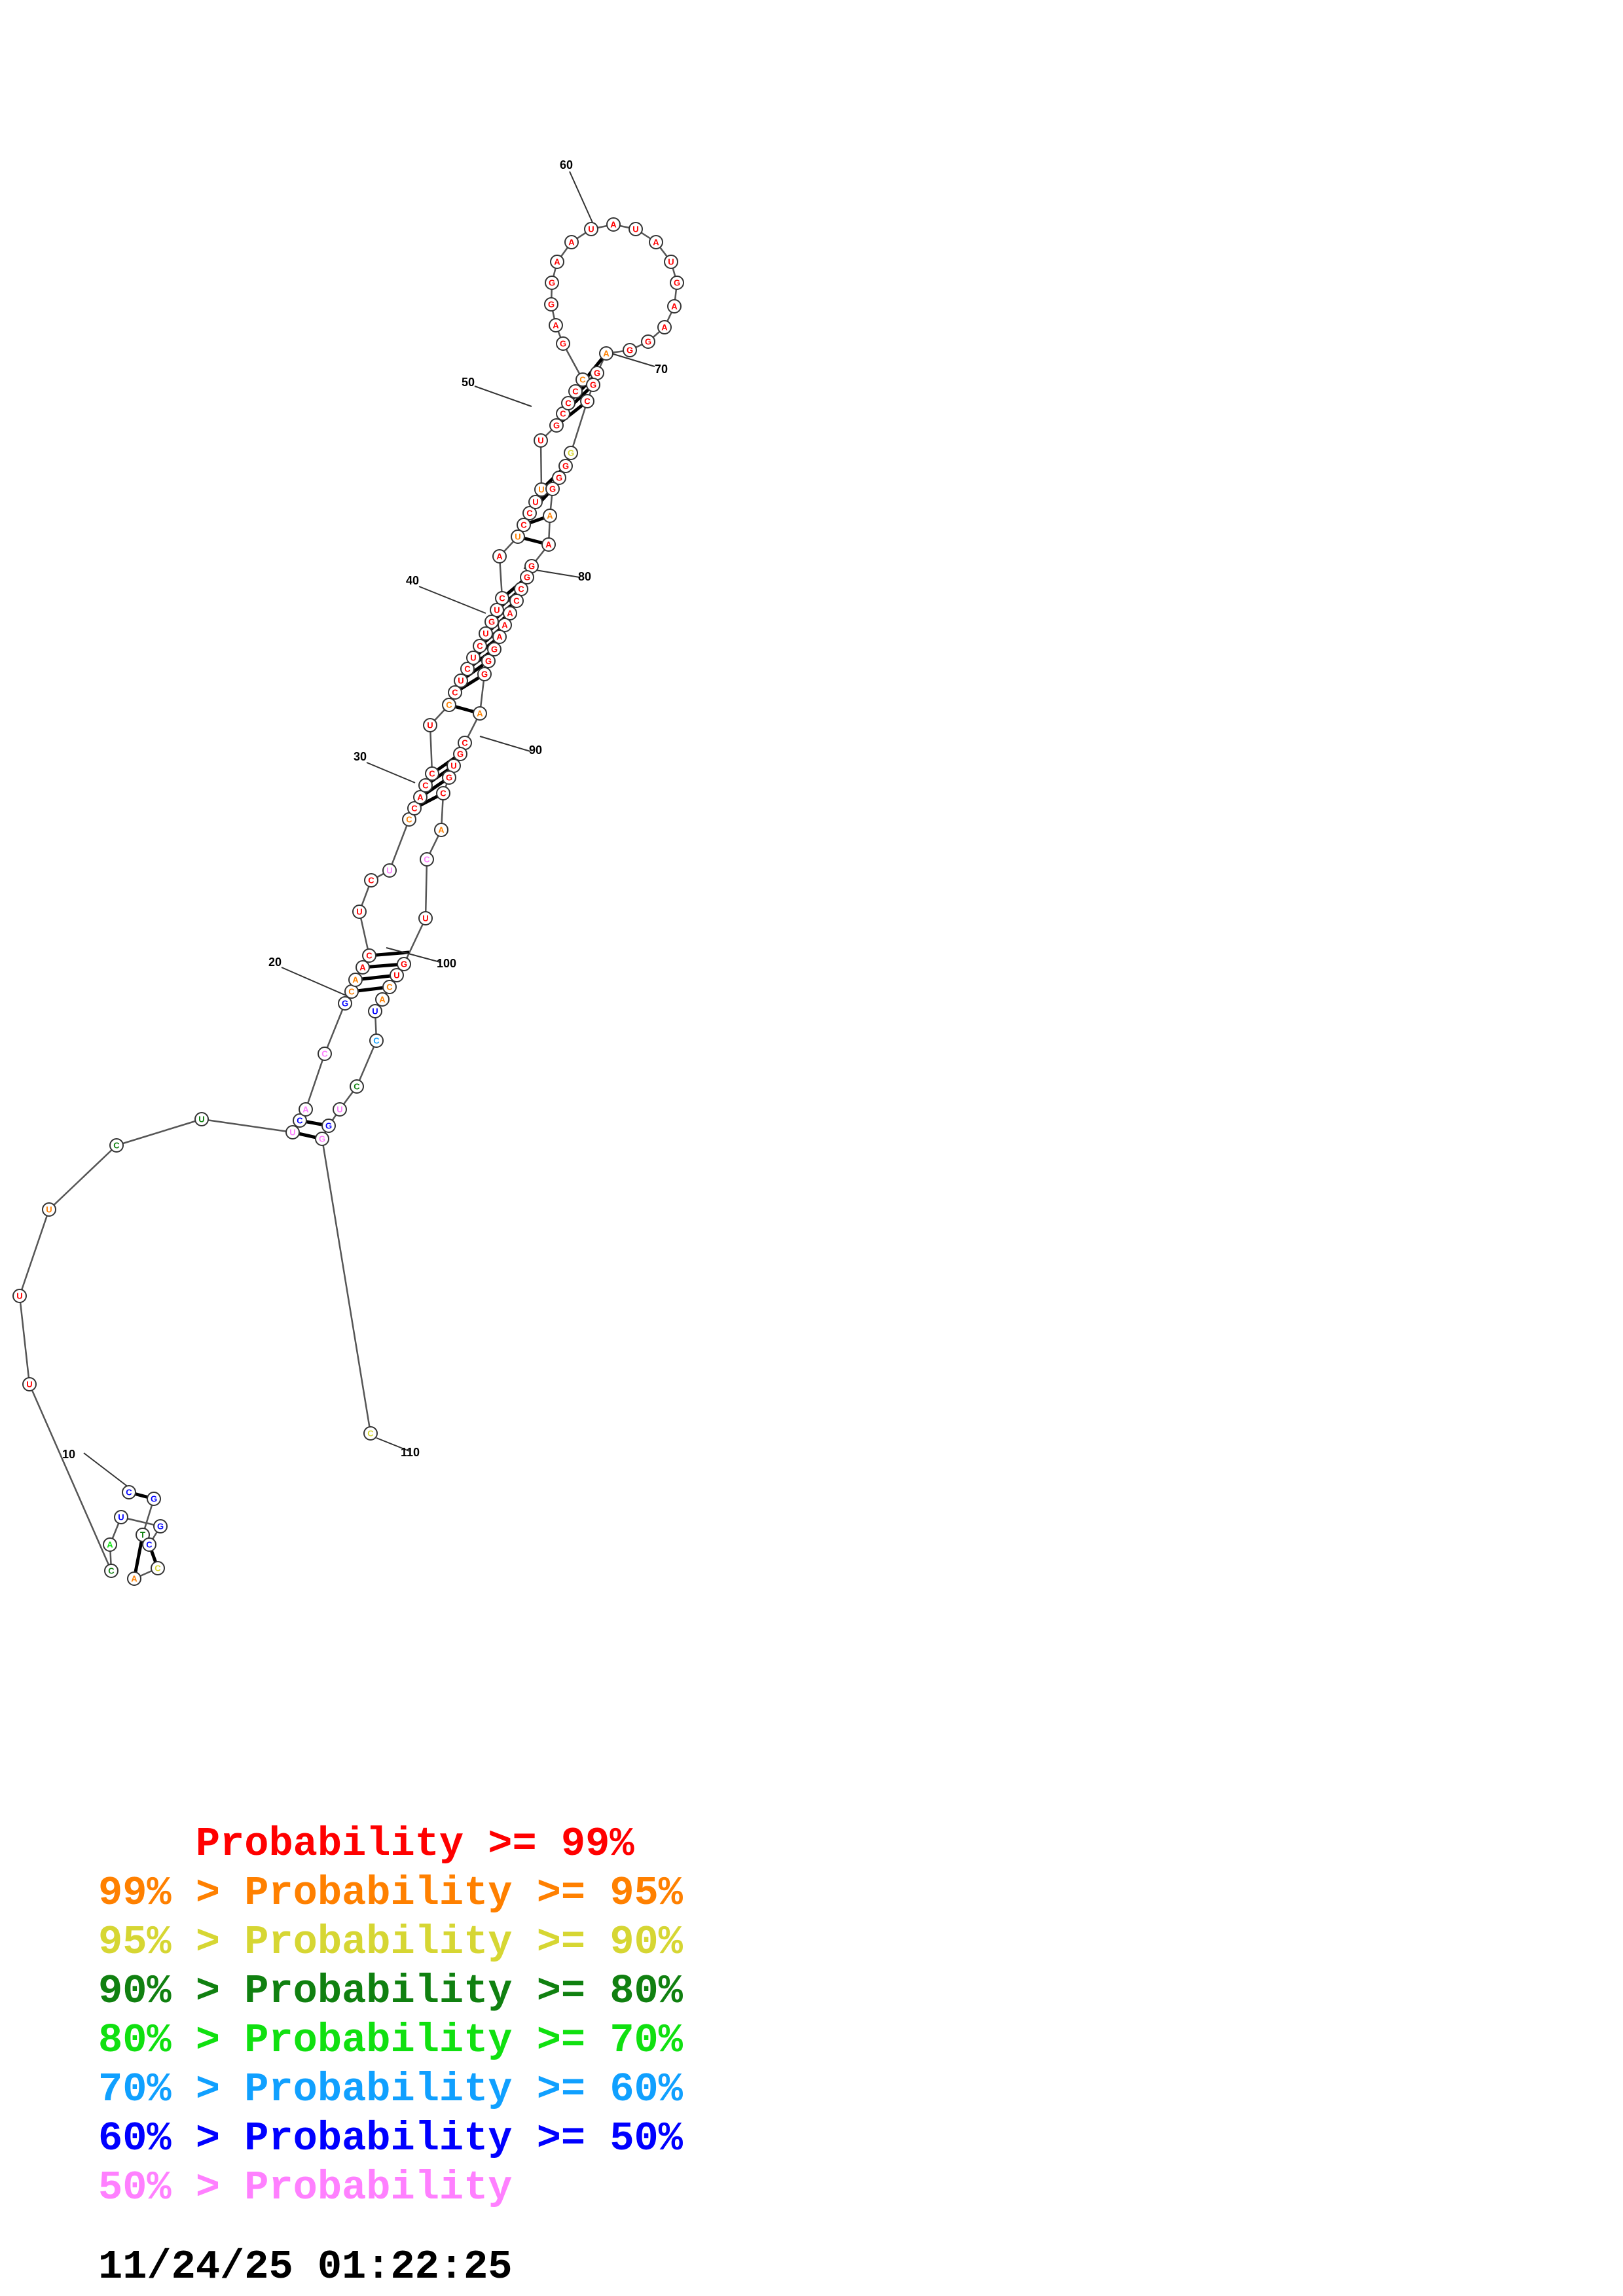 Image resolution: width=1623 pixels, height=2296 pixels. What do you see at coordinates (378, 2187) in the screenshot?
I see `legend-label: Probability` at bounding box center [378, 2187].